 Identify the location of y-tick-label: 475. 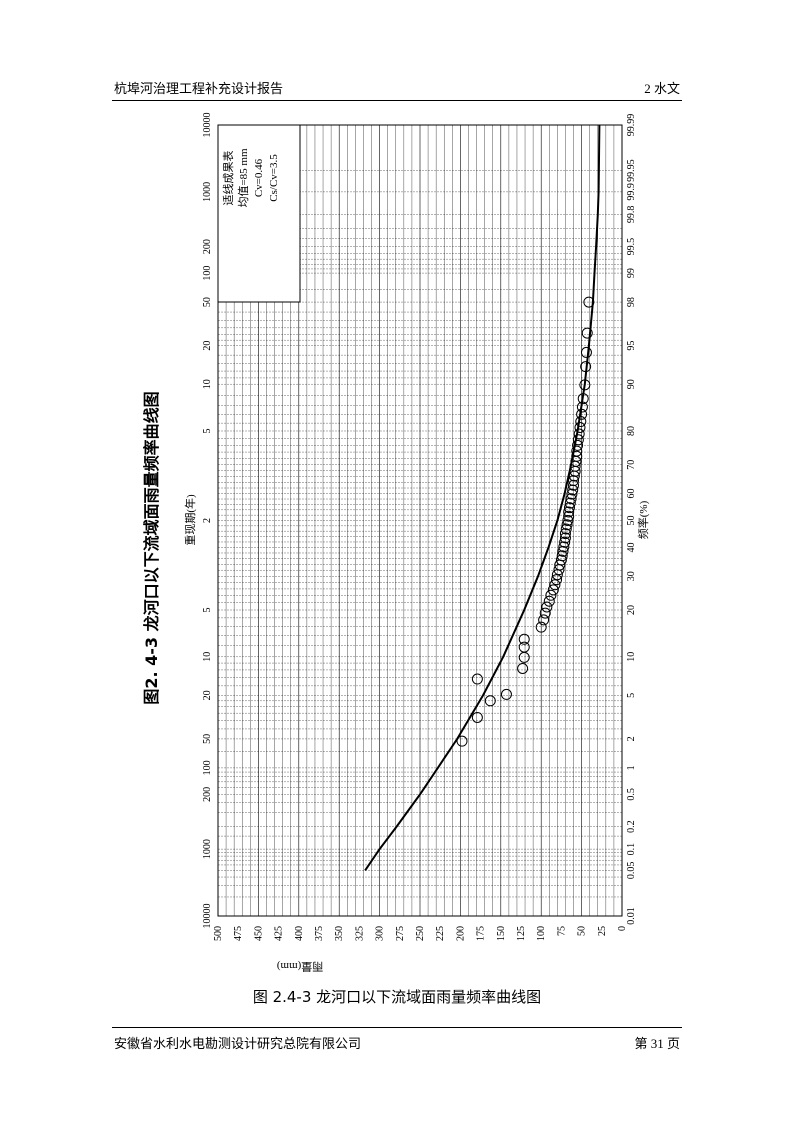
(238, 933).